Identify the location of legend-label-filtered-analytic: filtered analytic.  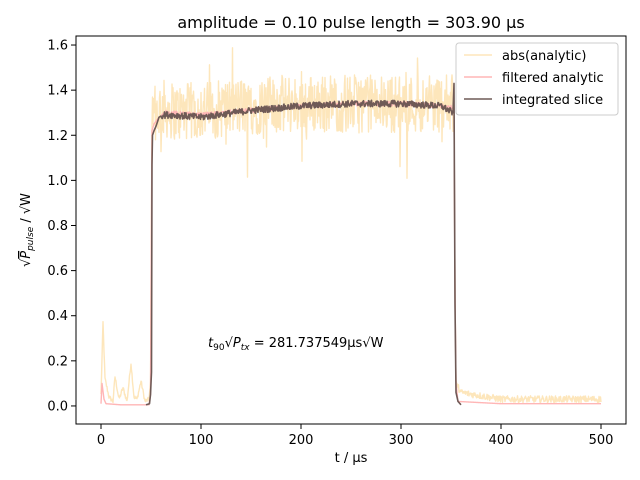
(553, 78).